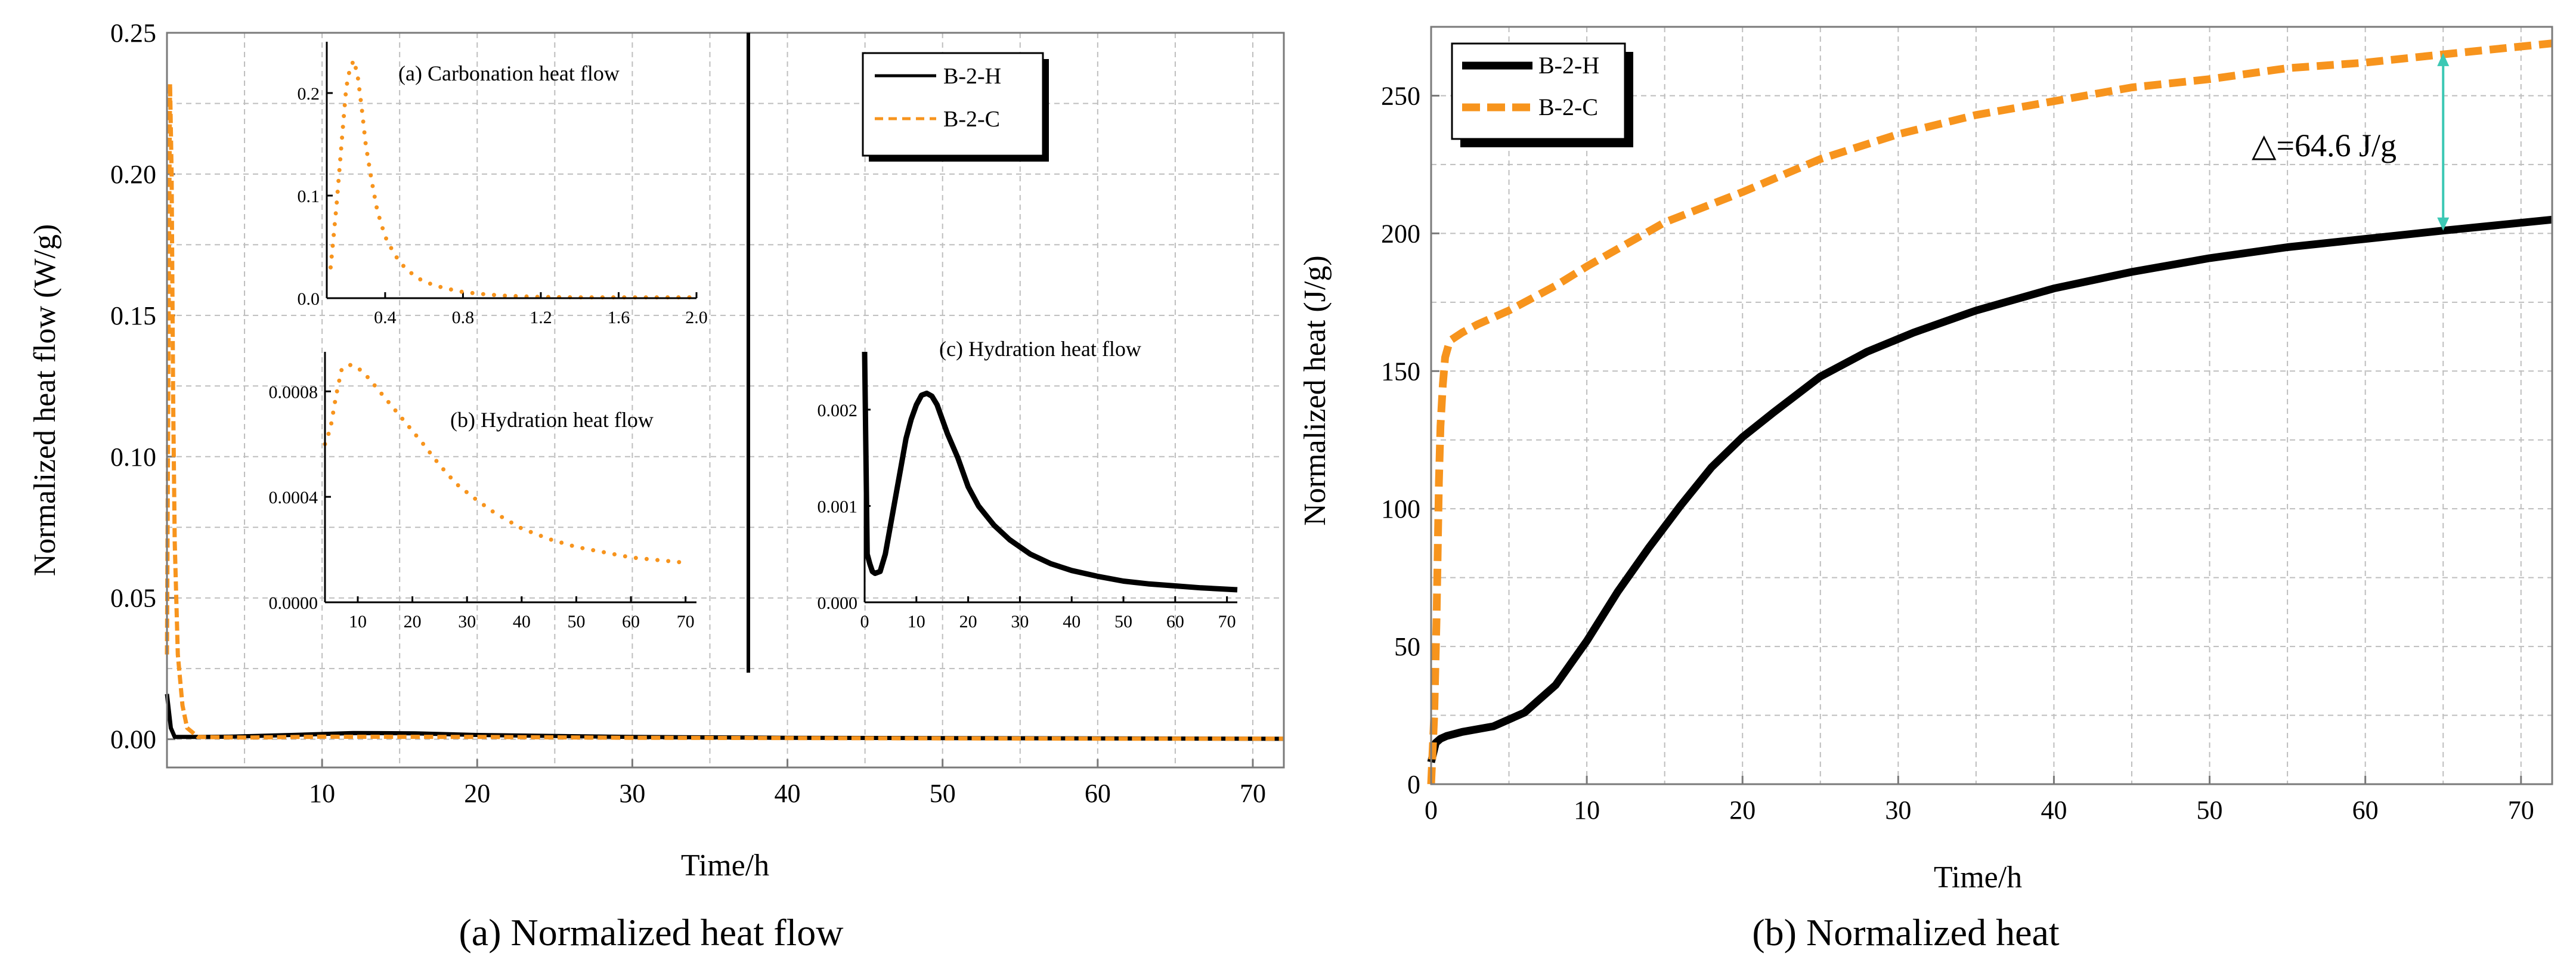 The height and width of the screenshot is (975, 2576). I want to click on in3-x-tick-label: 20, so click(968, 622).